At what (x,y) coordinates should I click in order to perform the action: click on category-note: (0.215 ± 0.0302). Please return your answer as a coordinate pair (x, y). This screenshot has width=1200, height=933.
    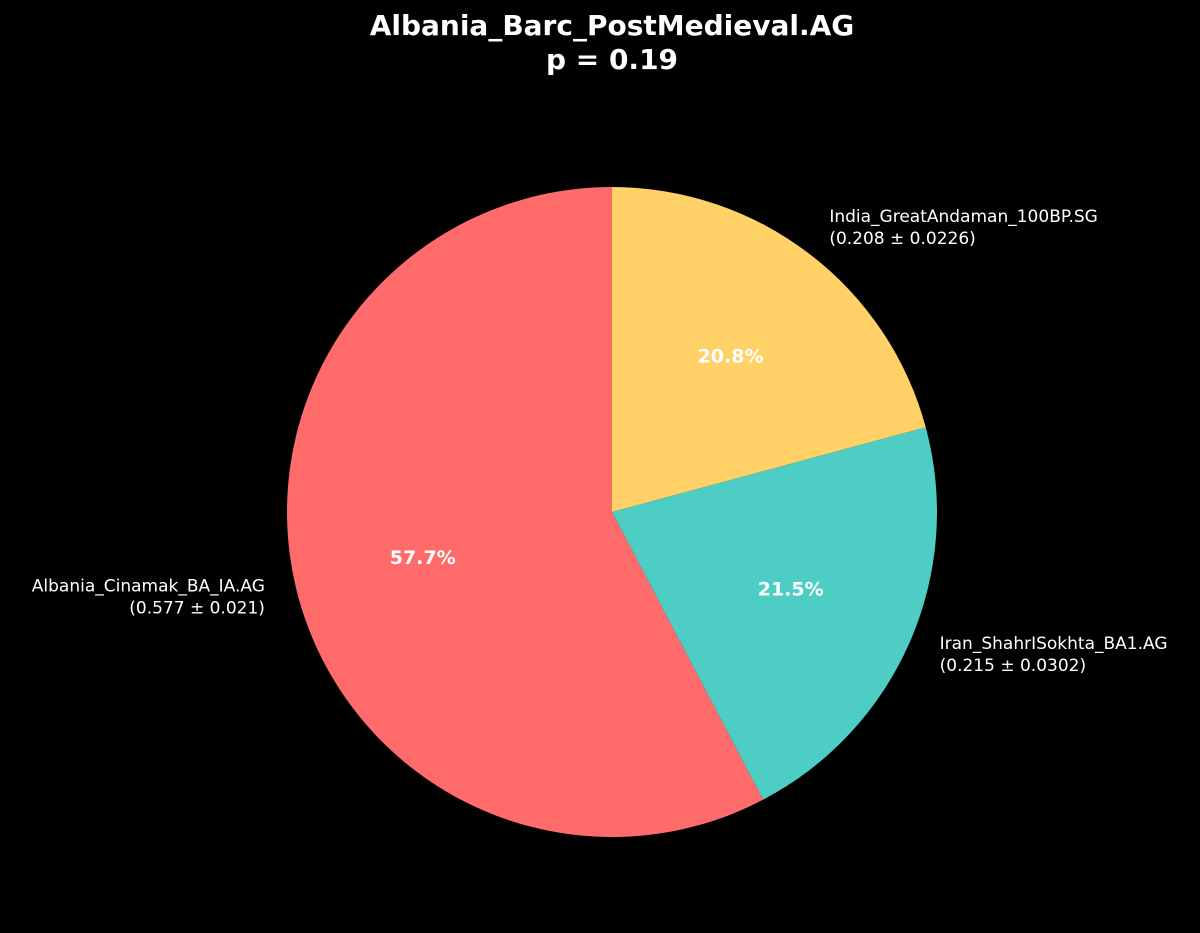
    Looking at the image, I should click on (1013, 666).